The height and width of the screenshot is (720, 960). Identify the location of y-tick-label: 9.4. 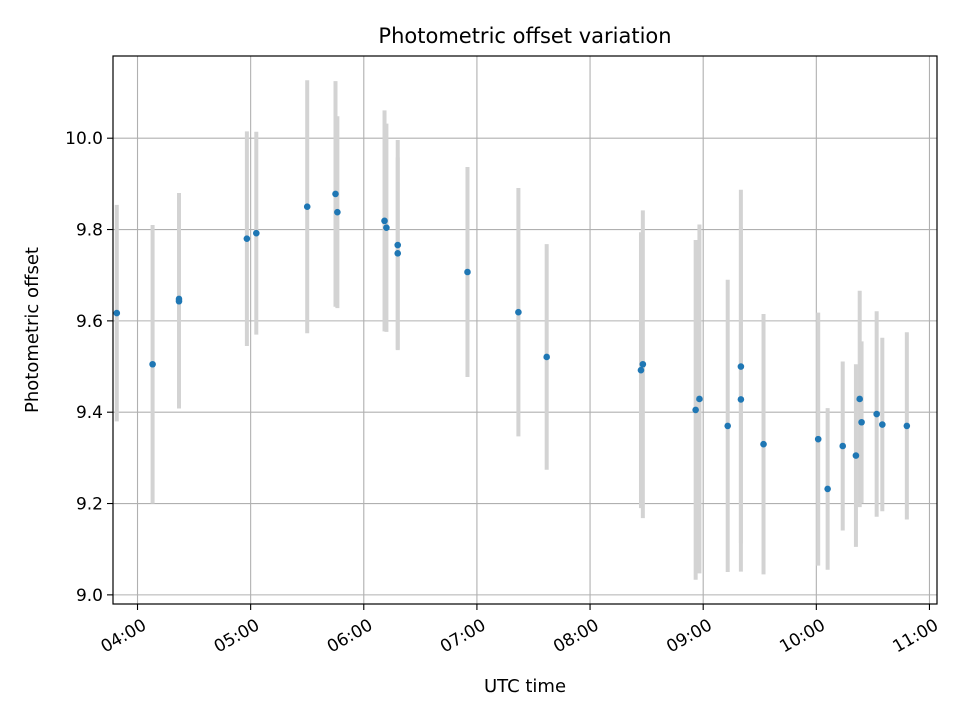
(89, 413).